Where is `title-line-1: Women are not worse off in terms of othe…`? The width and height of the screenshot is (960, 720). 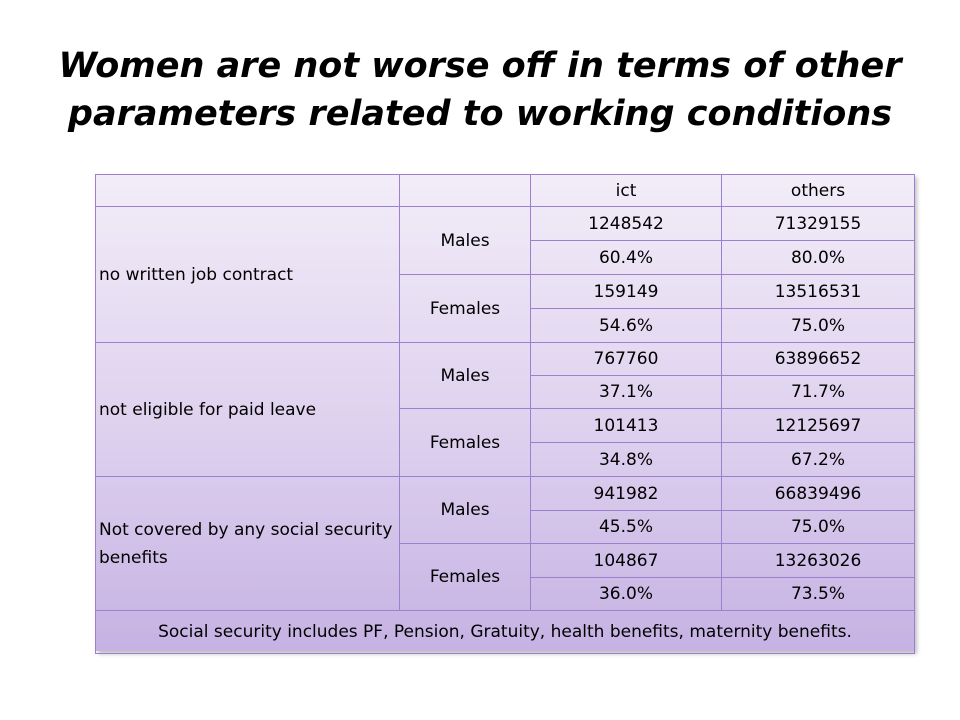 title-line-1: Women are not worse off in terms of othe… is located at coordinates (480, 66).